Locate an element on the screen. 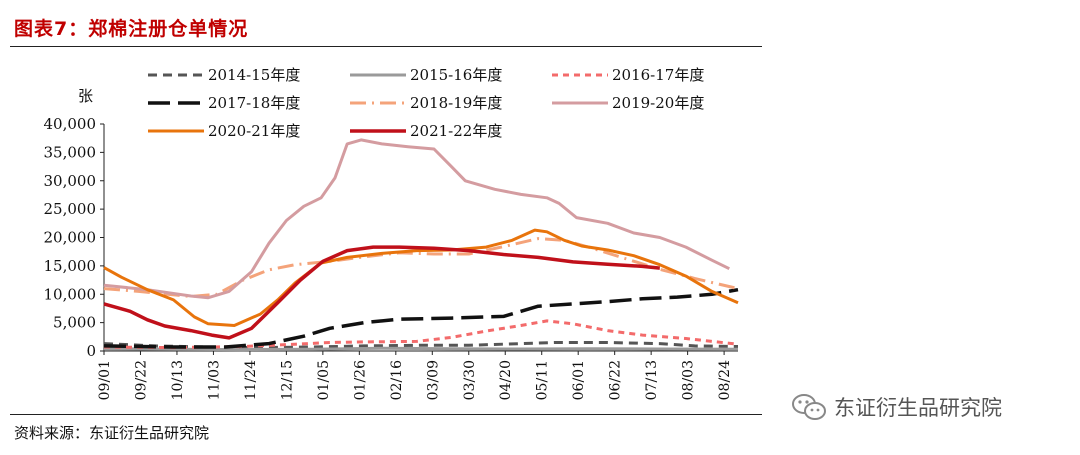  watermark: 东证衍生品研究院 is located at coordinates (896, 407).